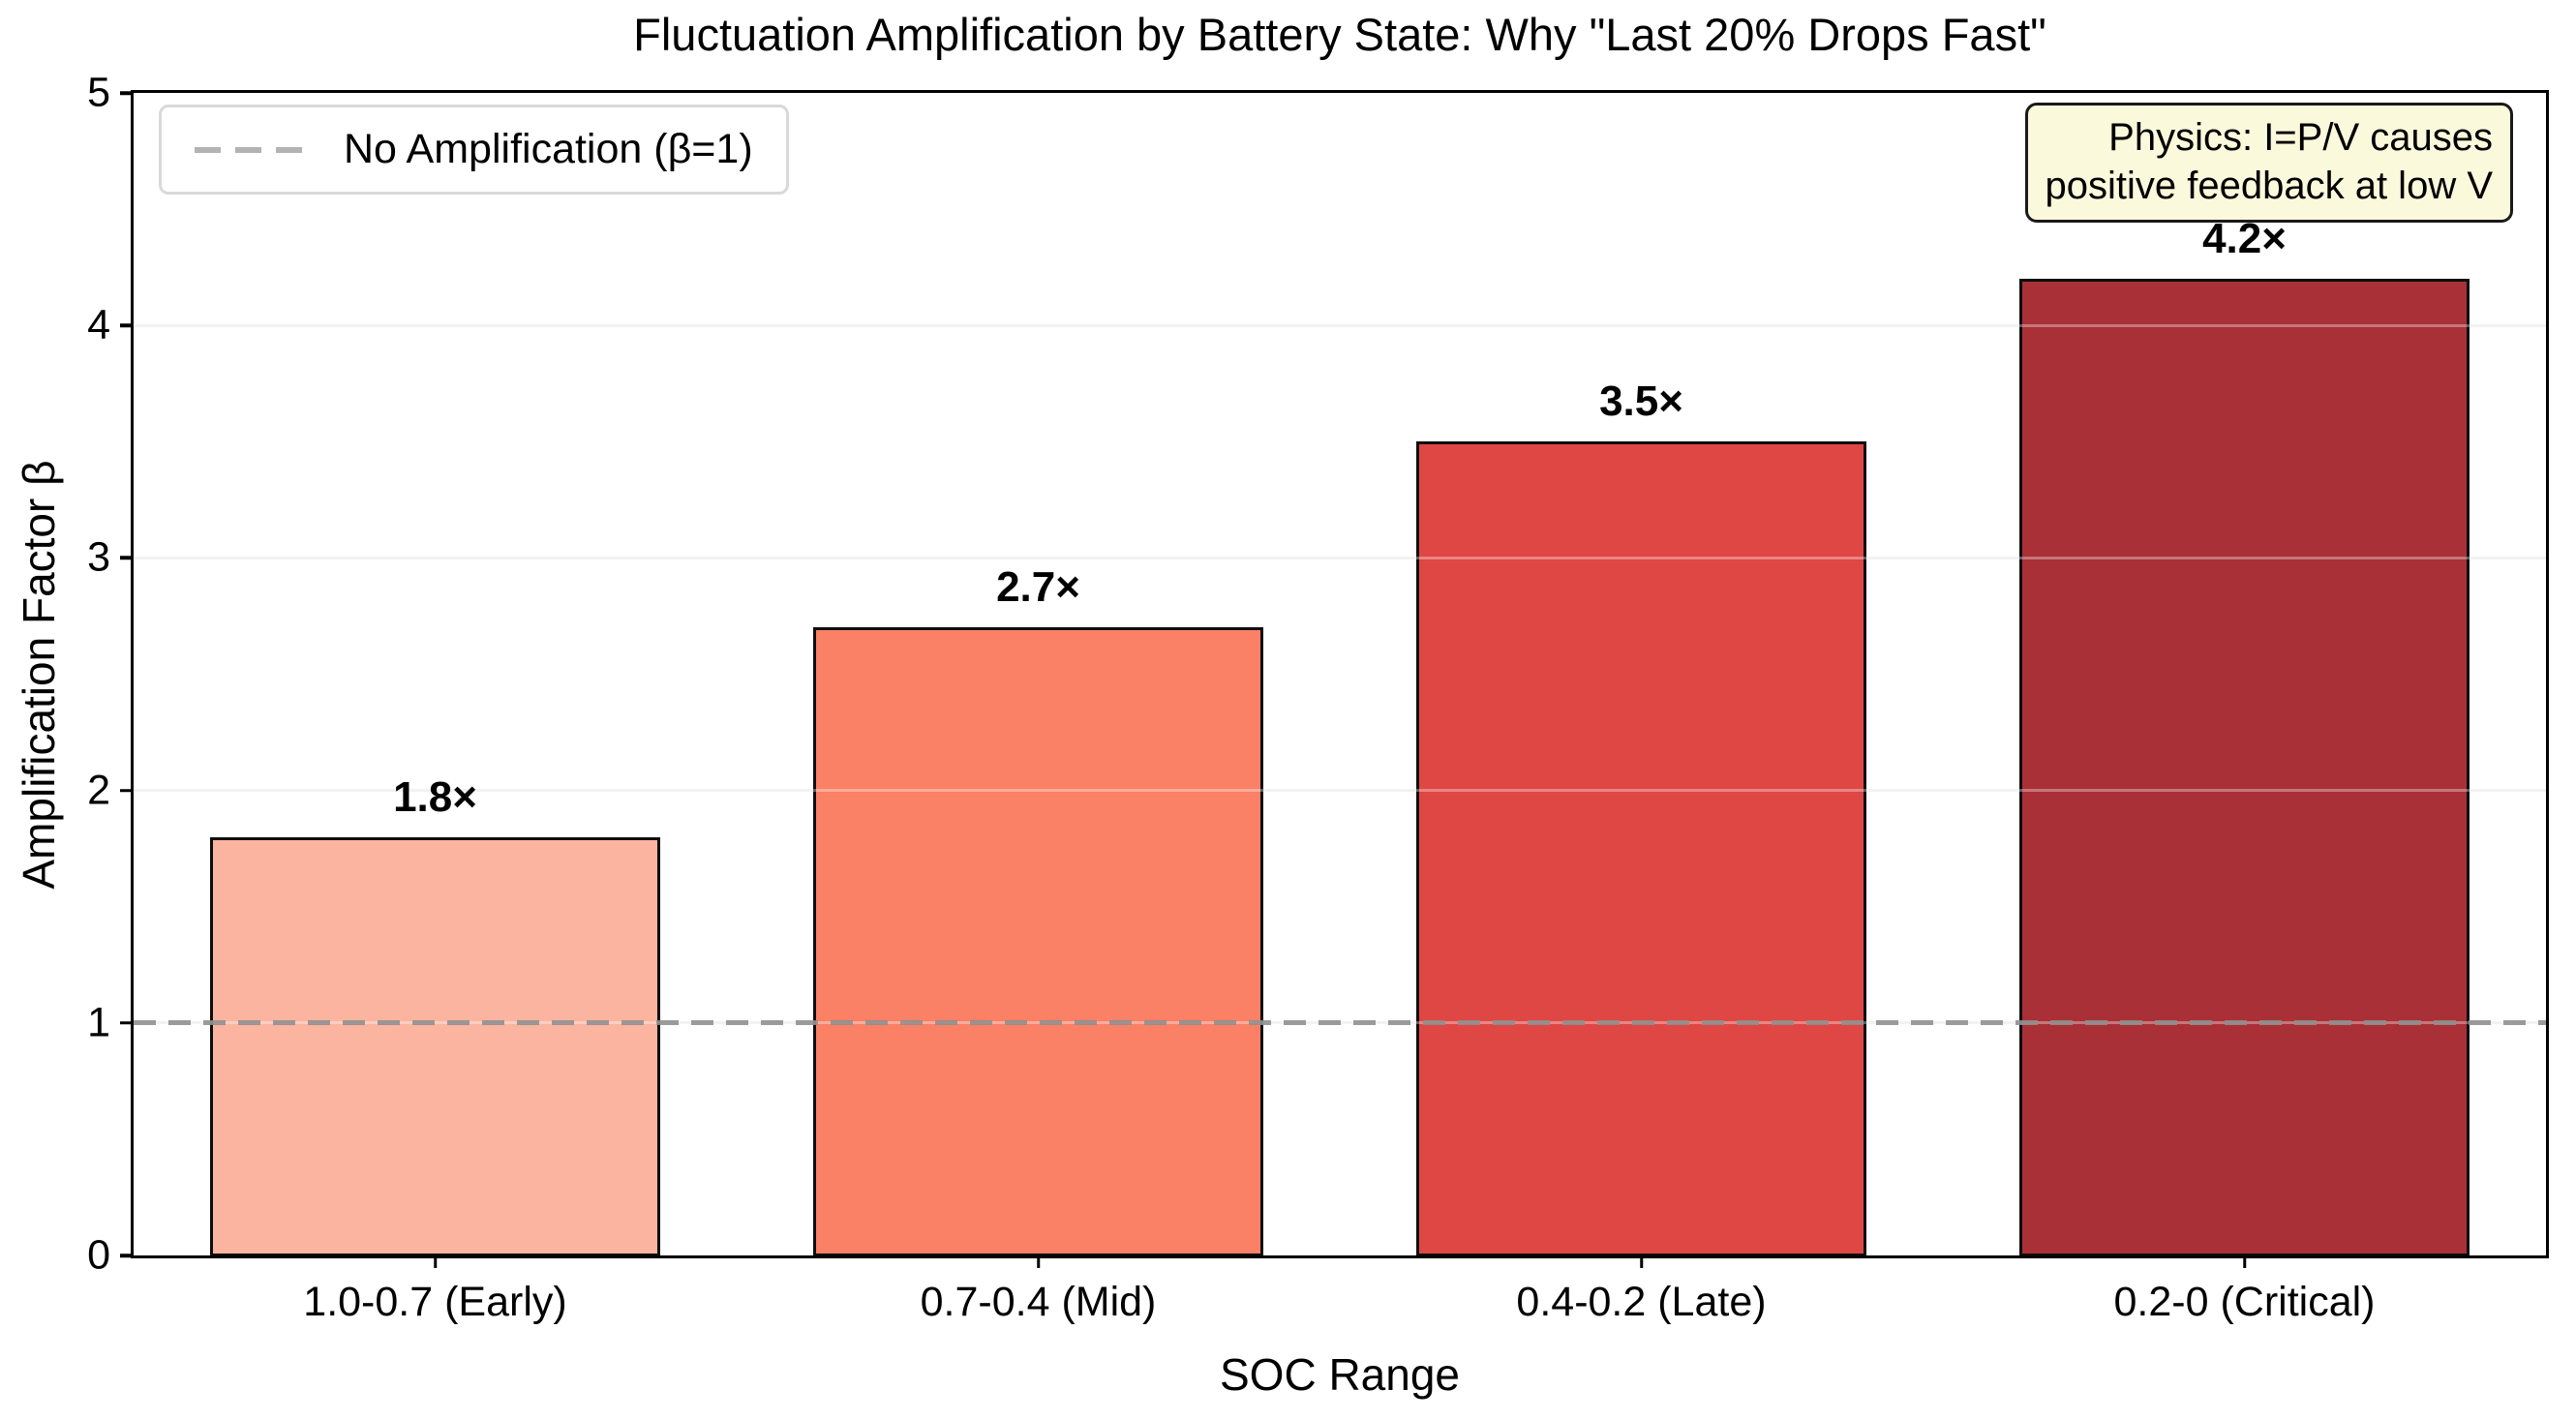 Image resolution: width=2576 pixels, height=1420 pixels. I want to click on x-tick-label: 0.7-0.4 (Mid), so click(1038, 1302).